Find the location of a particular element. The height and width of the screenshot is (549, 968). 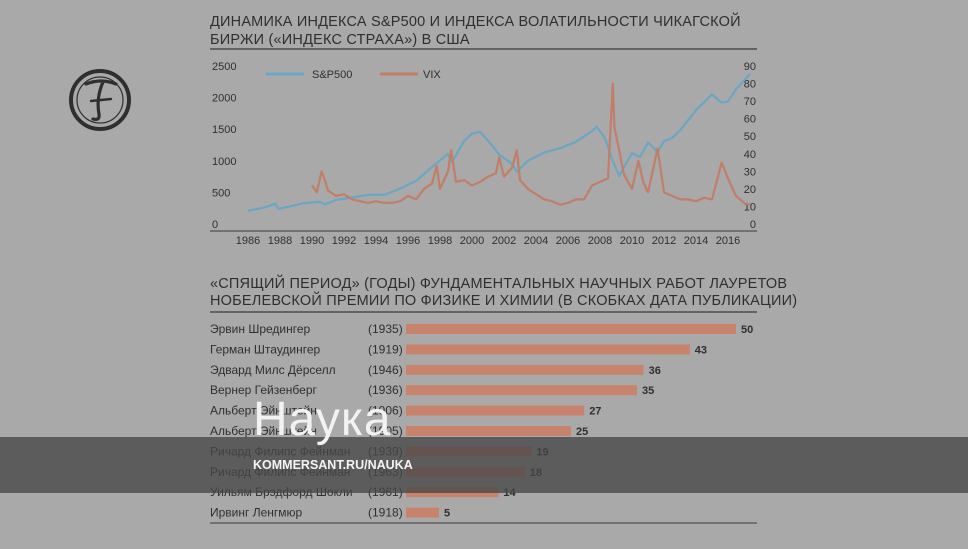

x-tick-label: 2006 is located at coordinates (568, 241).